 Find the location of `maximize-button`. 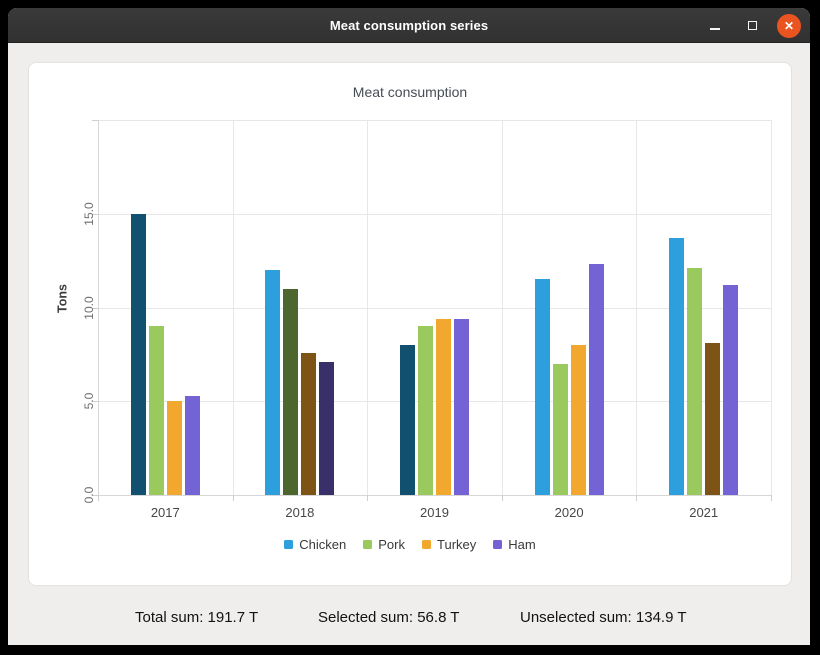

maximize-button is located at coordinates (752, 26).